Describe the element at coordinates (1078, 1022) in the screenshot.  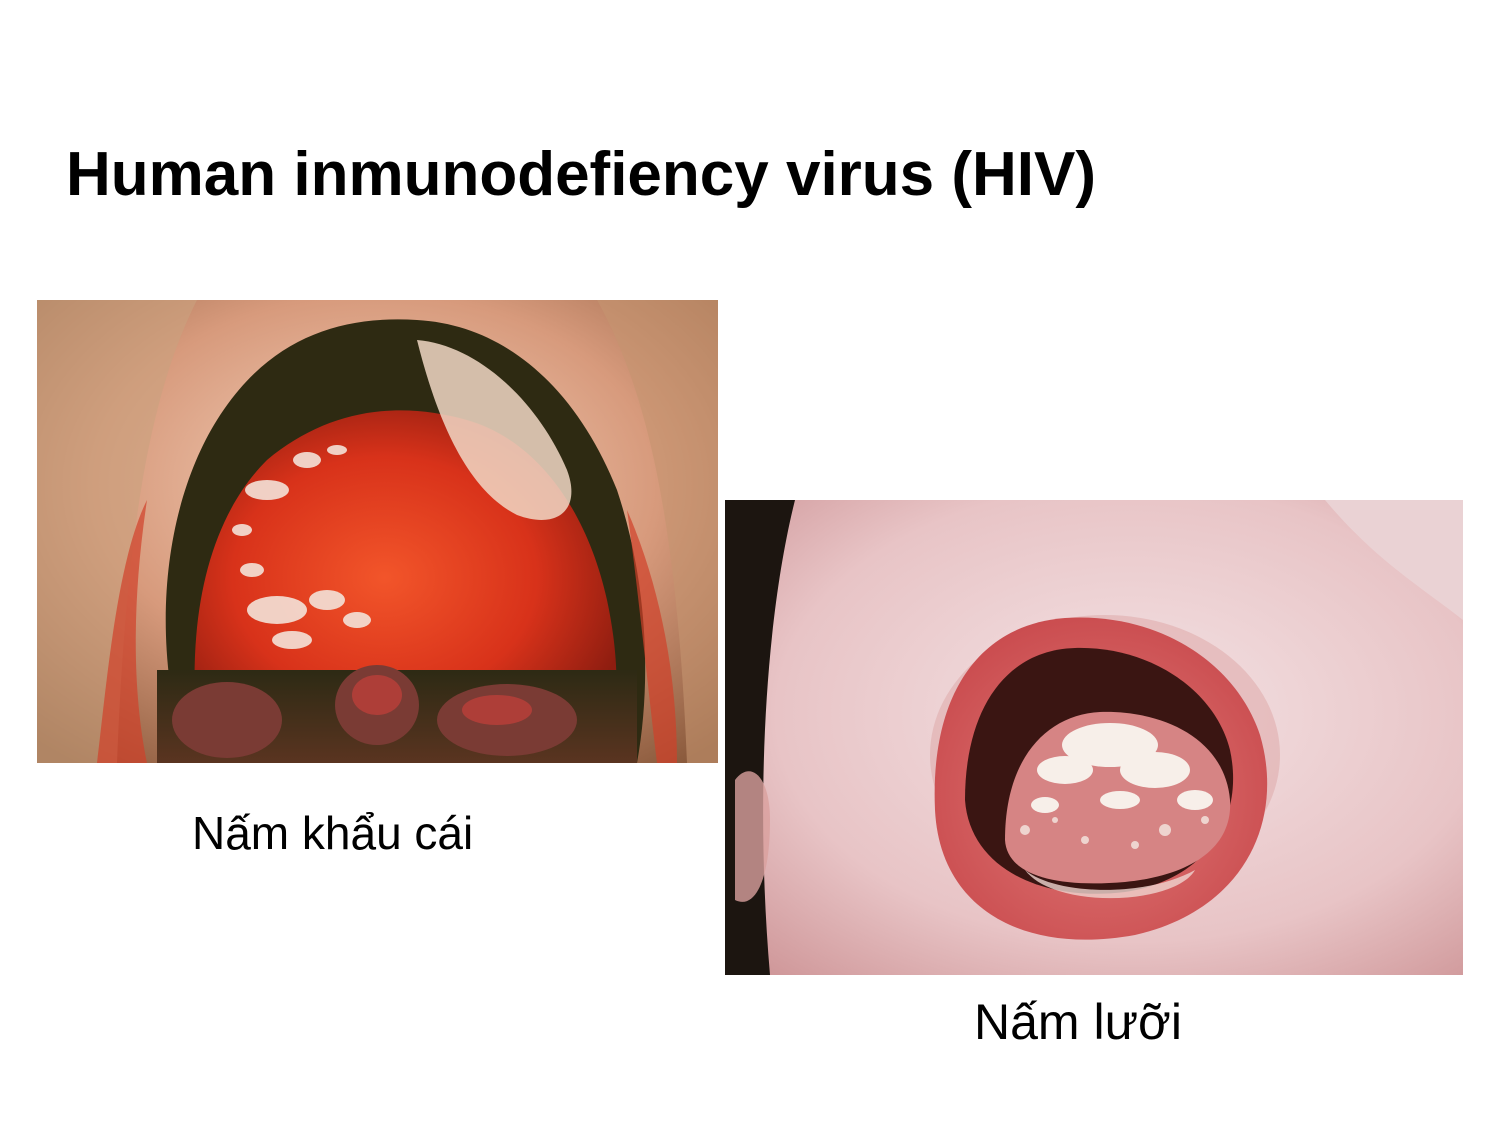
I see `caption-tongue: Nấm lưỡi` at that location.